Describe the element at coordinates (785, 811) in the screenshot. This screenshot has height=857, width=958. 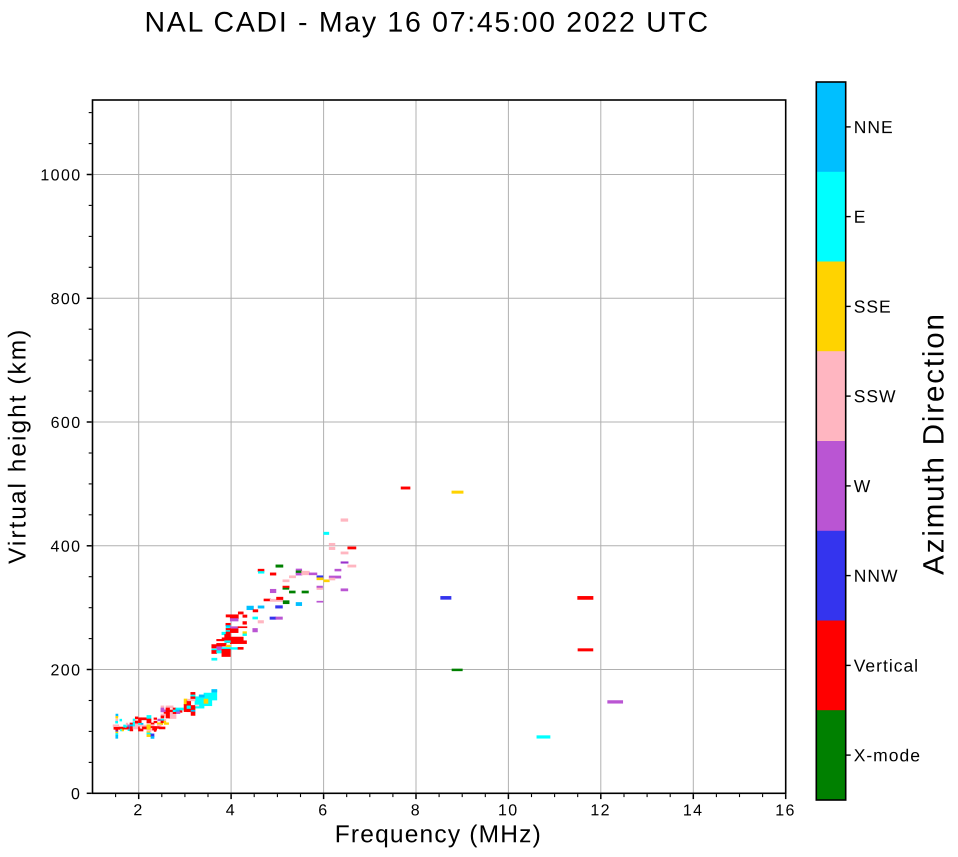
I see `svg-text: 16` at that location.